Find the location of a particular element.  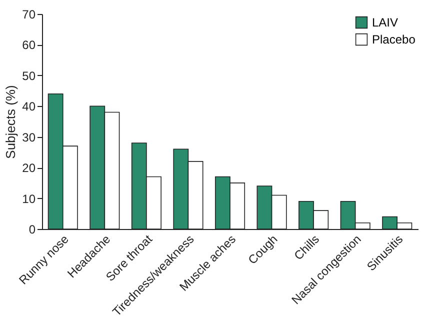

y-tick-label: 10 is located at coordinates (29, 199).